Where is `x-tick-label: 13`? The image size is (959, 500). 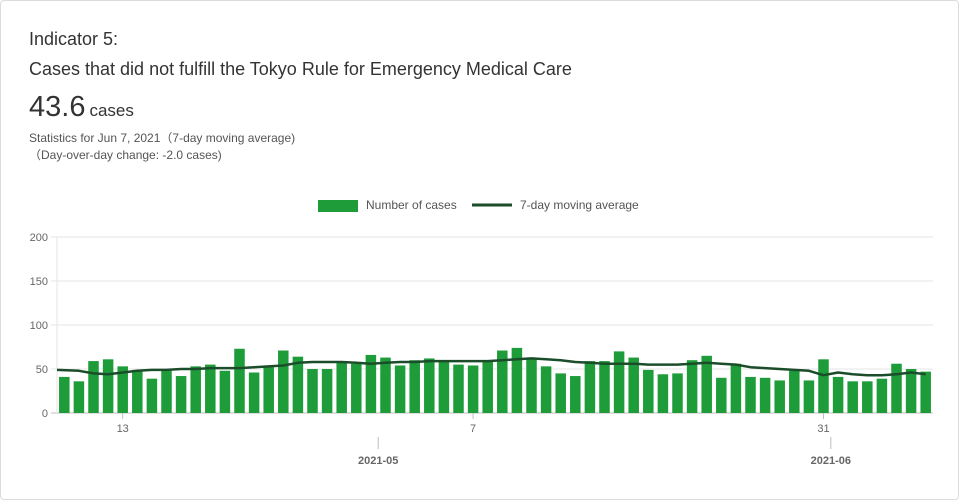 x-tick-label: 13 is located at coordinates (123, 429).